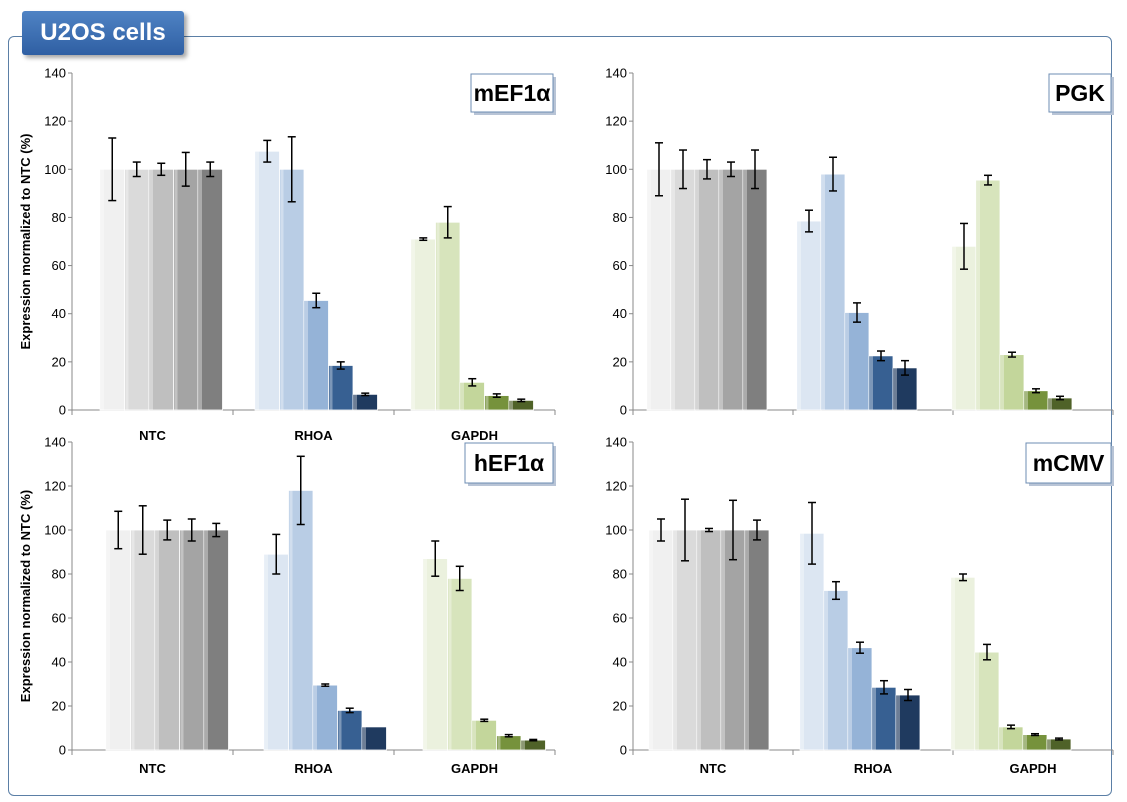  I want to click on chart-title: PGK, so click(1080, 93).